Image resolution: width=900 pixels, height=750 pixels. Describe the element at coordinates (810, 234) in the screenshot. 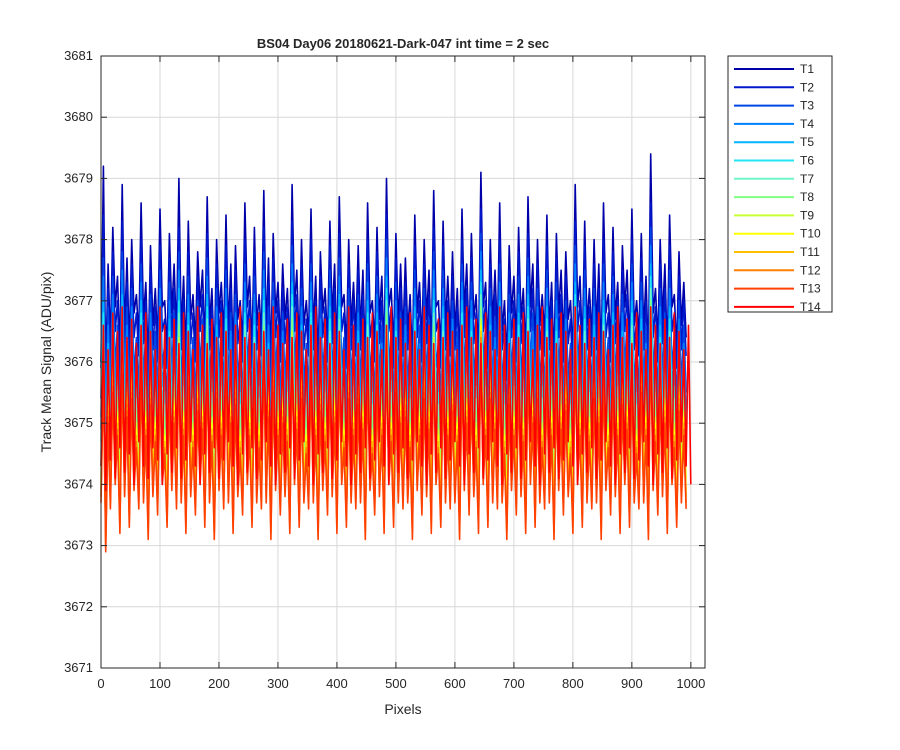

I see `legend-label-t10: T10` at that location.